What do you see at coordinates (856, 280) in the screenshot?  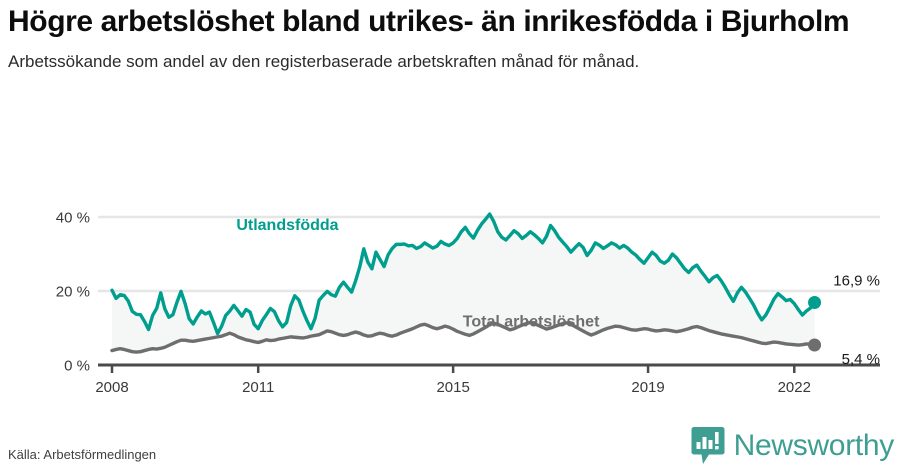 I see `annotation-utlandsfodda-end-value: 16,9 %` at bounding box center [856, 280].